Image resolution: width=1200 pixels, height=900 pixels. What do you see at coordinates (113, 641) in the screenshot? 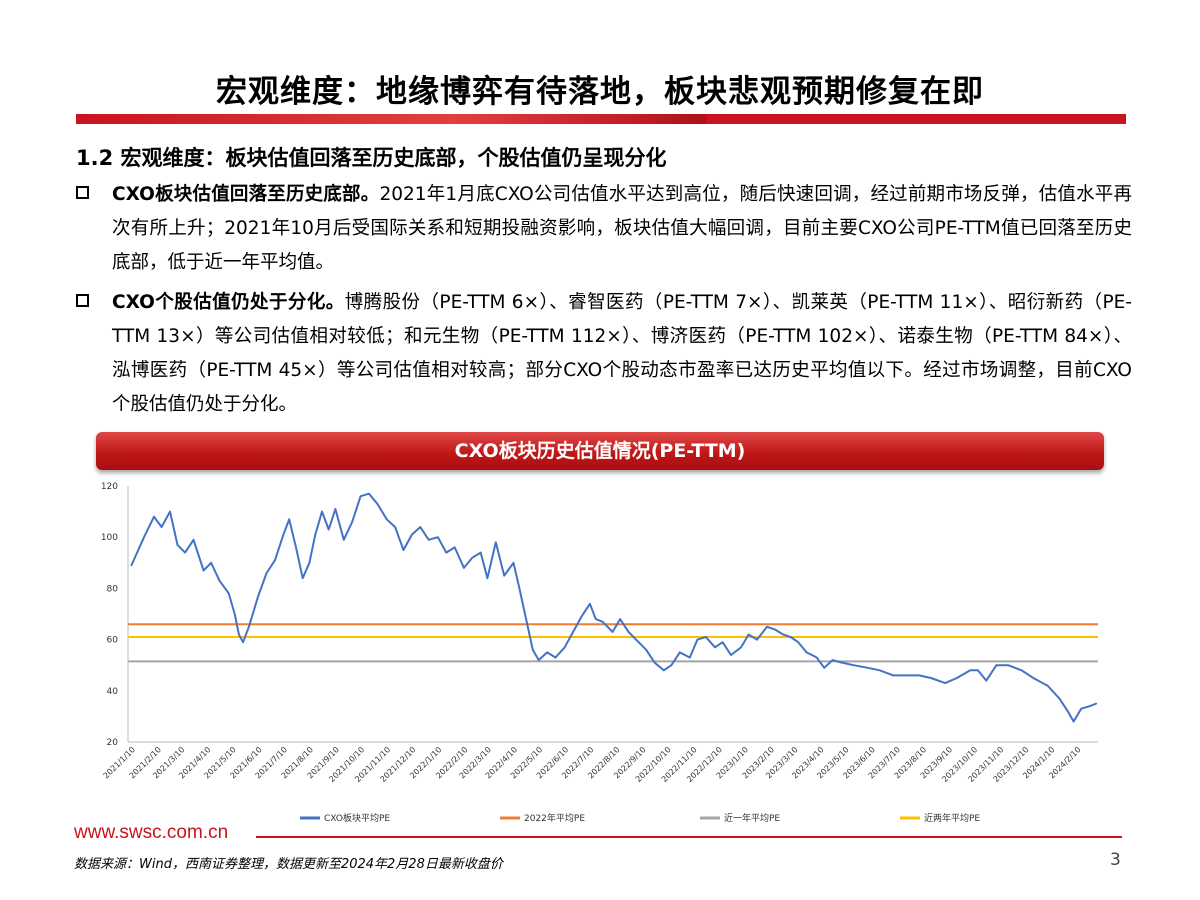
I see `y-tick-label: 60` at bounding box center [113, 641].